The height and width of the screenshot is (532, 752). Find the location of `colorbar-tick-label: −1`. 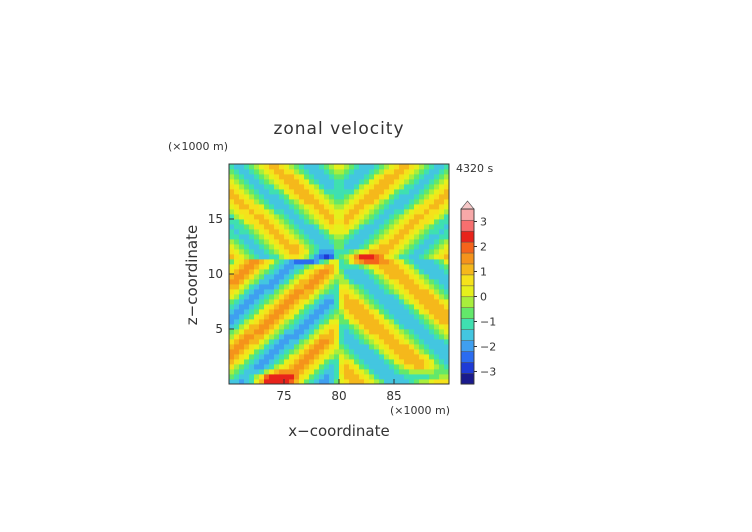

colorbar-tick-label: −1 is located at coordinates (488, 322).